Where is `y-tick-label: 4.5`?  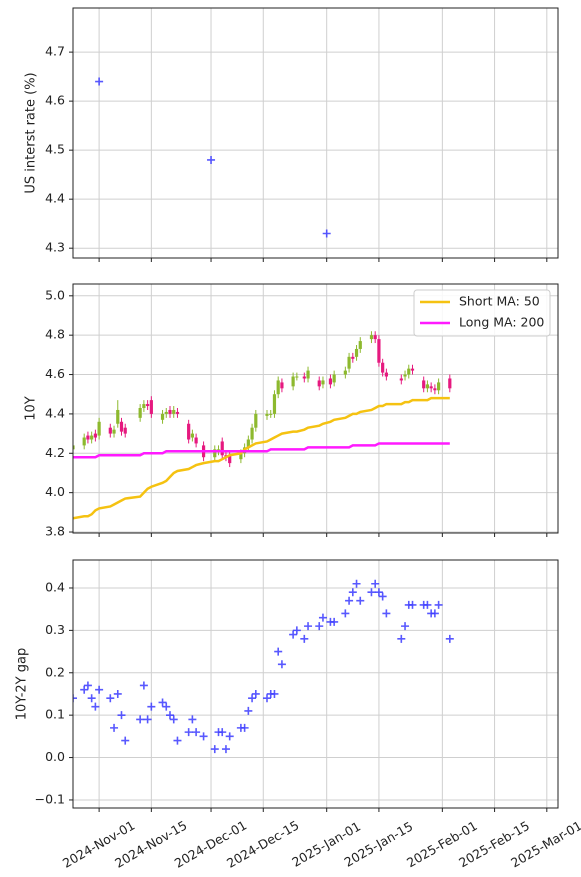 y-tick-label: 4.5 is located at coordinates (55, 149).